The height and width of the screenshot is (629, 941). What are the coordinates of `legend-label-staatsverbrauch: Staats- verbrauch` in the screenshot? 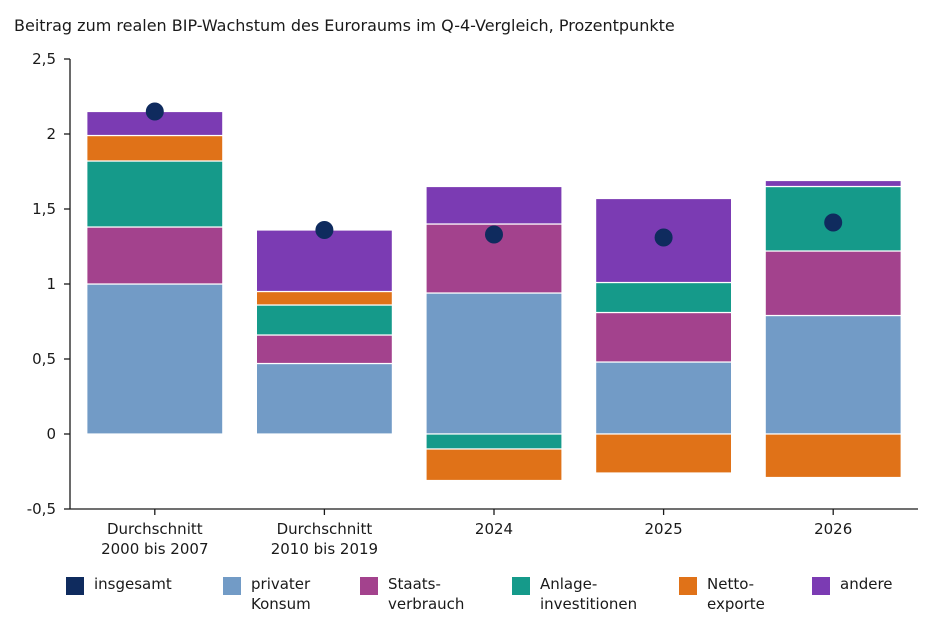 It's located at (426, 594).